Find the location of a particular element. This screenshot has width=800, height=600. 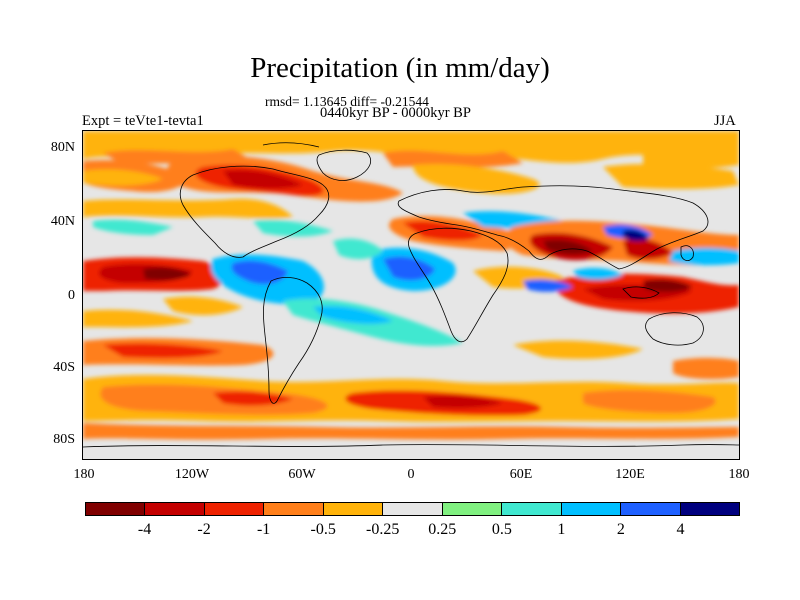

colorbar-label: -0.25 is located at coordinates (383, 529).